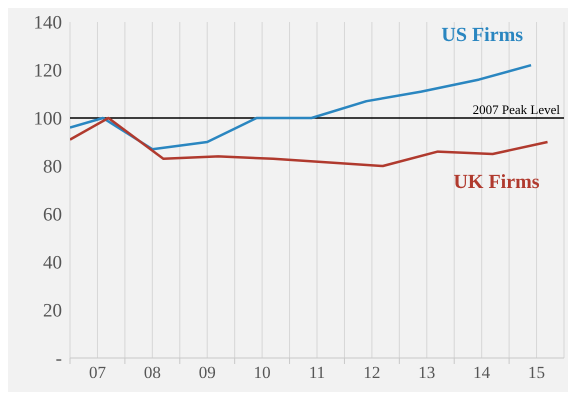 This screenshot has height=400, width=576. Describe the element at coordinates (48, 71) in the screenshot. I see `y-tick-label: 120` at that location.